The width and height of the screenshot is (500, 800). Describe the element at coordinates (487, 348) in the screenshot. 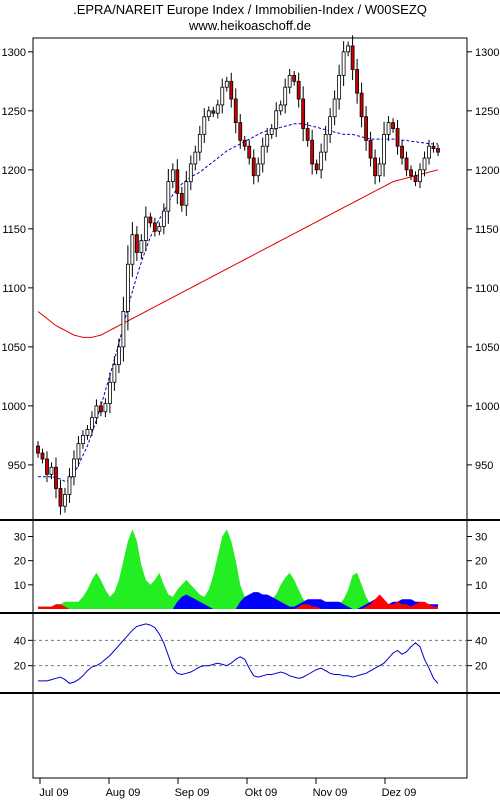

I see `price-tick-label-right: 1050` at that location.